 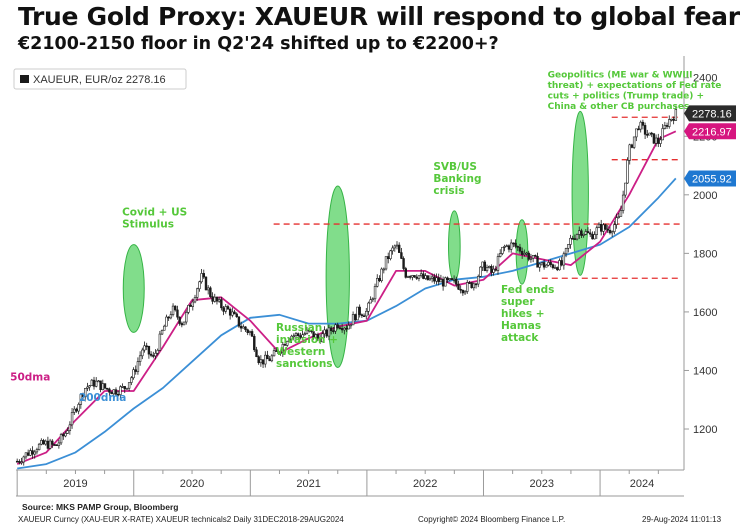 What do you see at coordinates (527, 290) in the screenshot?
I see `annotation-line: Fed ends` at bounding box center [527, 290].